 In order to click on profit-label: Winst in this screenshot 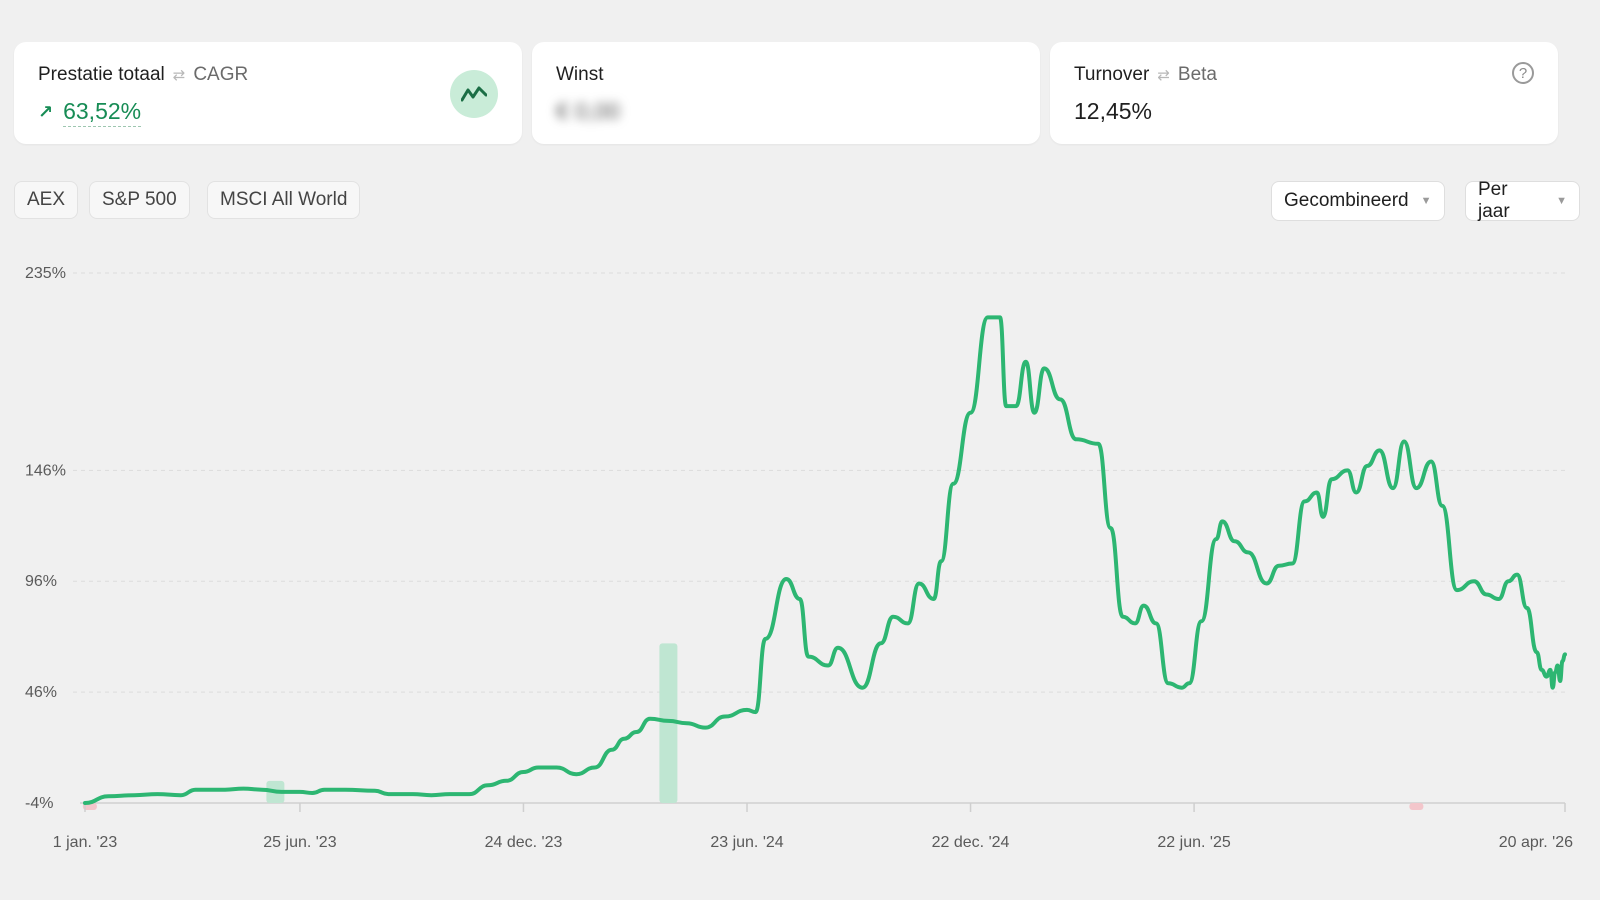, I will do `click(580, 74)`.